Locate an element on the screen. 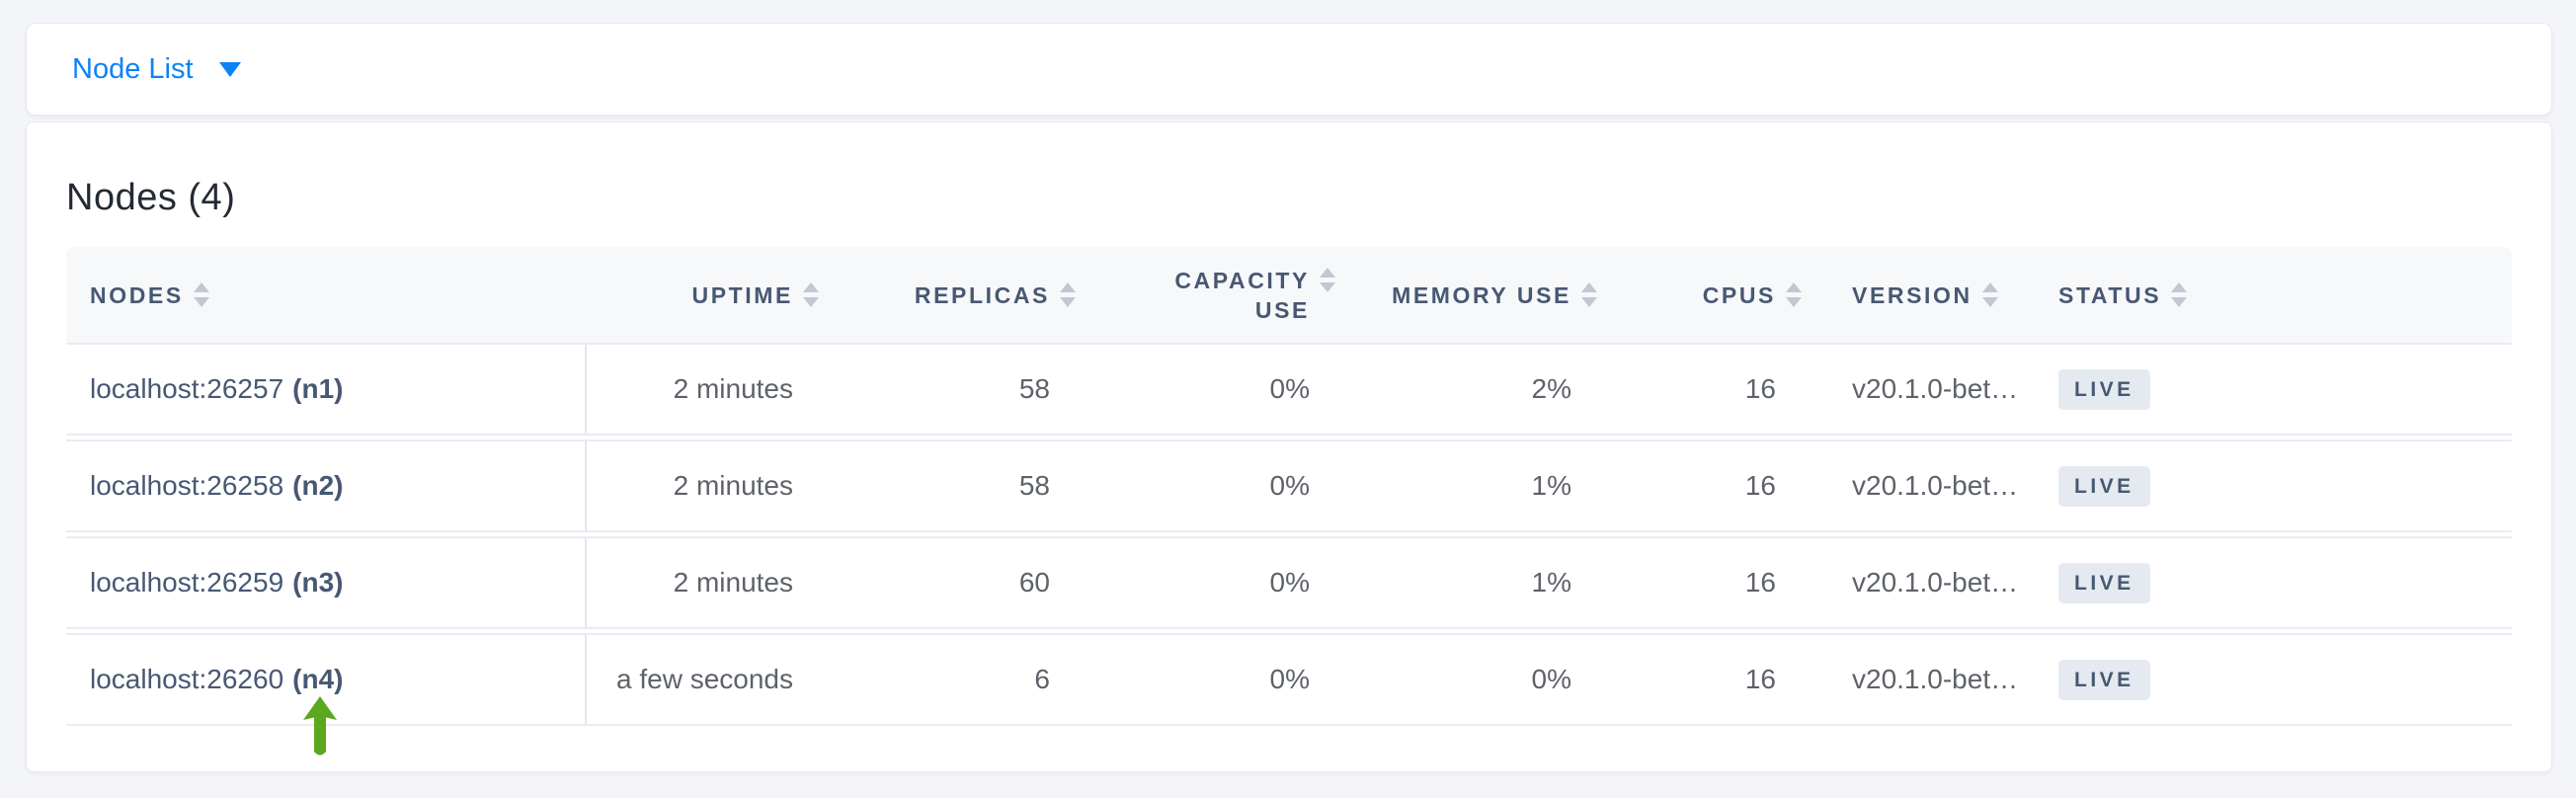 The width and height of the screenshot is (2576, 798). node-name-cell: localhost:26259 (n3) is located at coordinates (326, 582).